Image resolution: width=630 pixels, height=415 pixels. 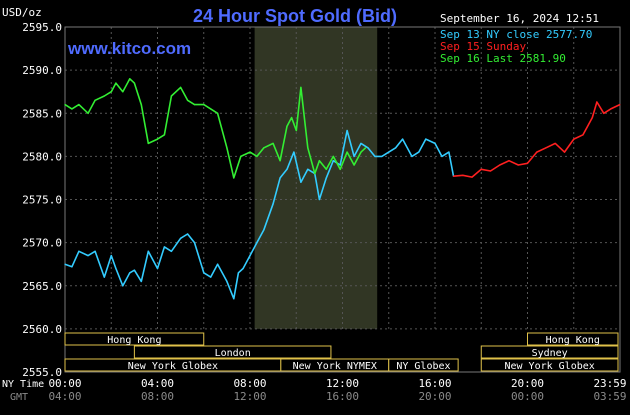 What do you see at coordinates (157, 383) in the screenshot?
I see `x-tick-label-ny: 04:00` at bounding box center [157, 383].